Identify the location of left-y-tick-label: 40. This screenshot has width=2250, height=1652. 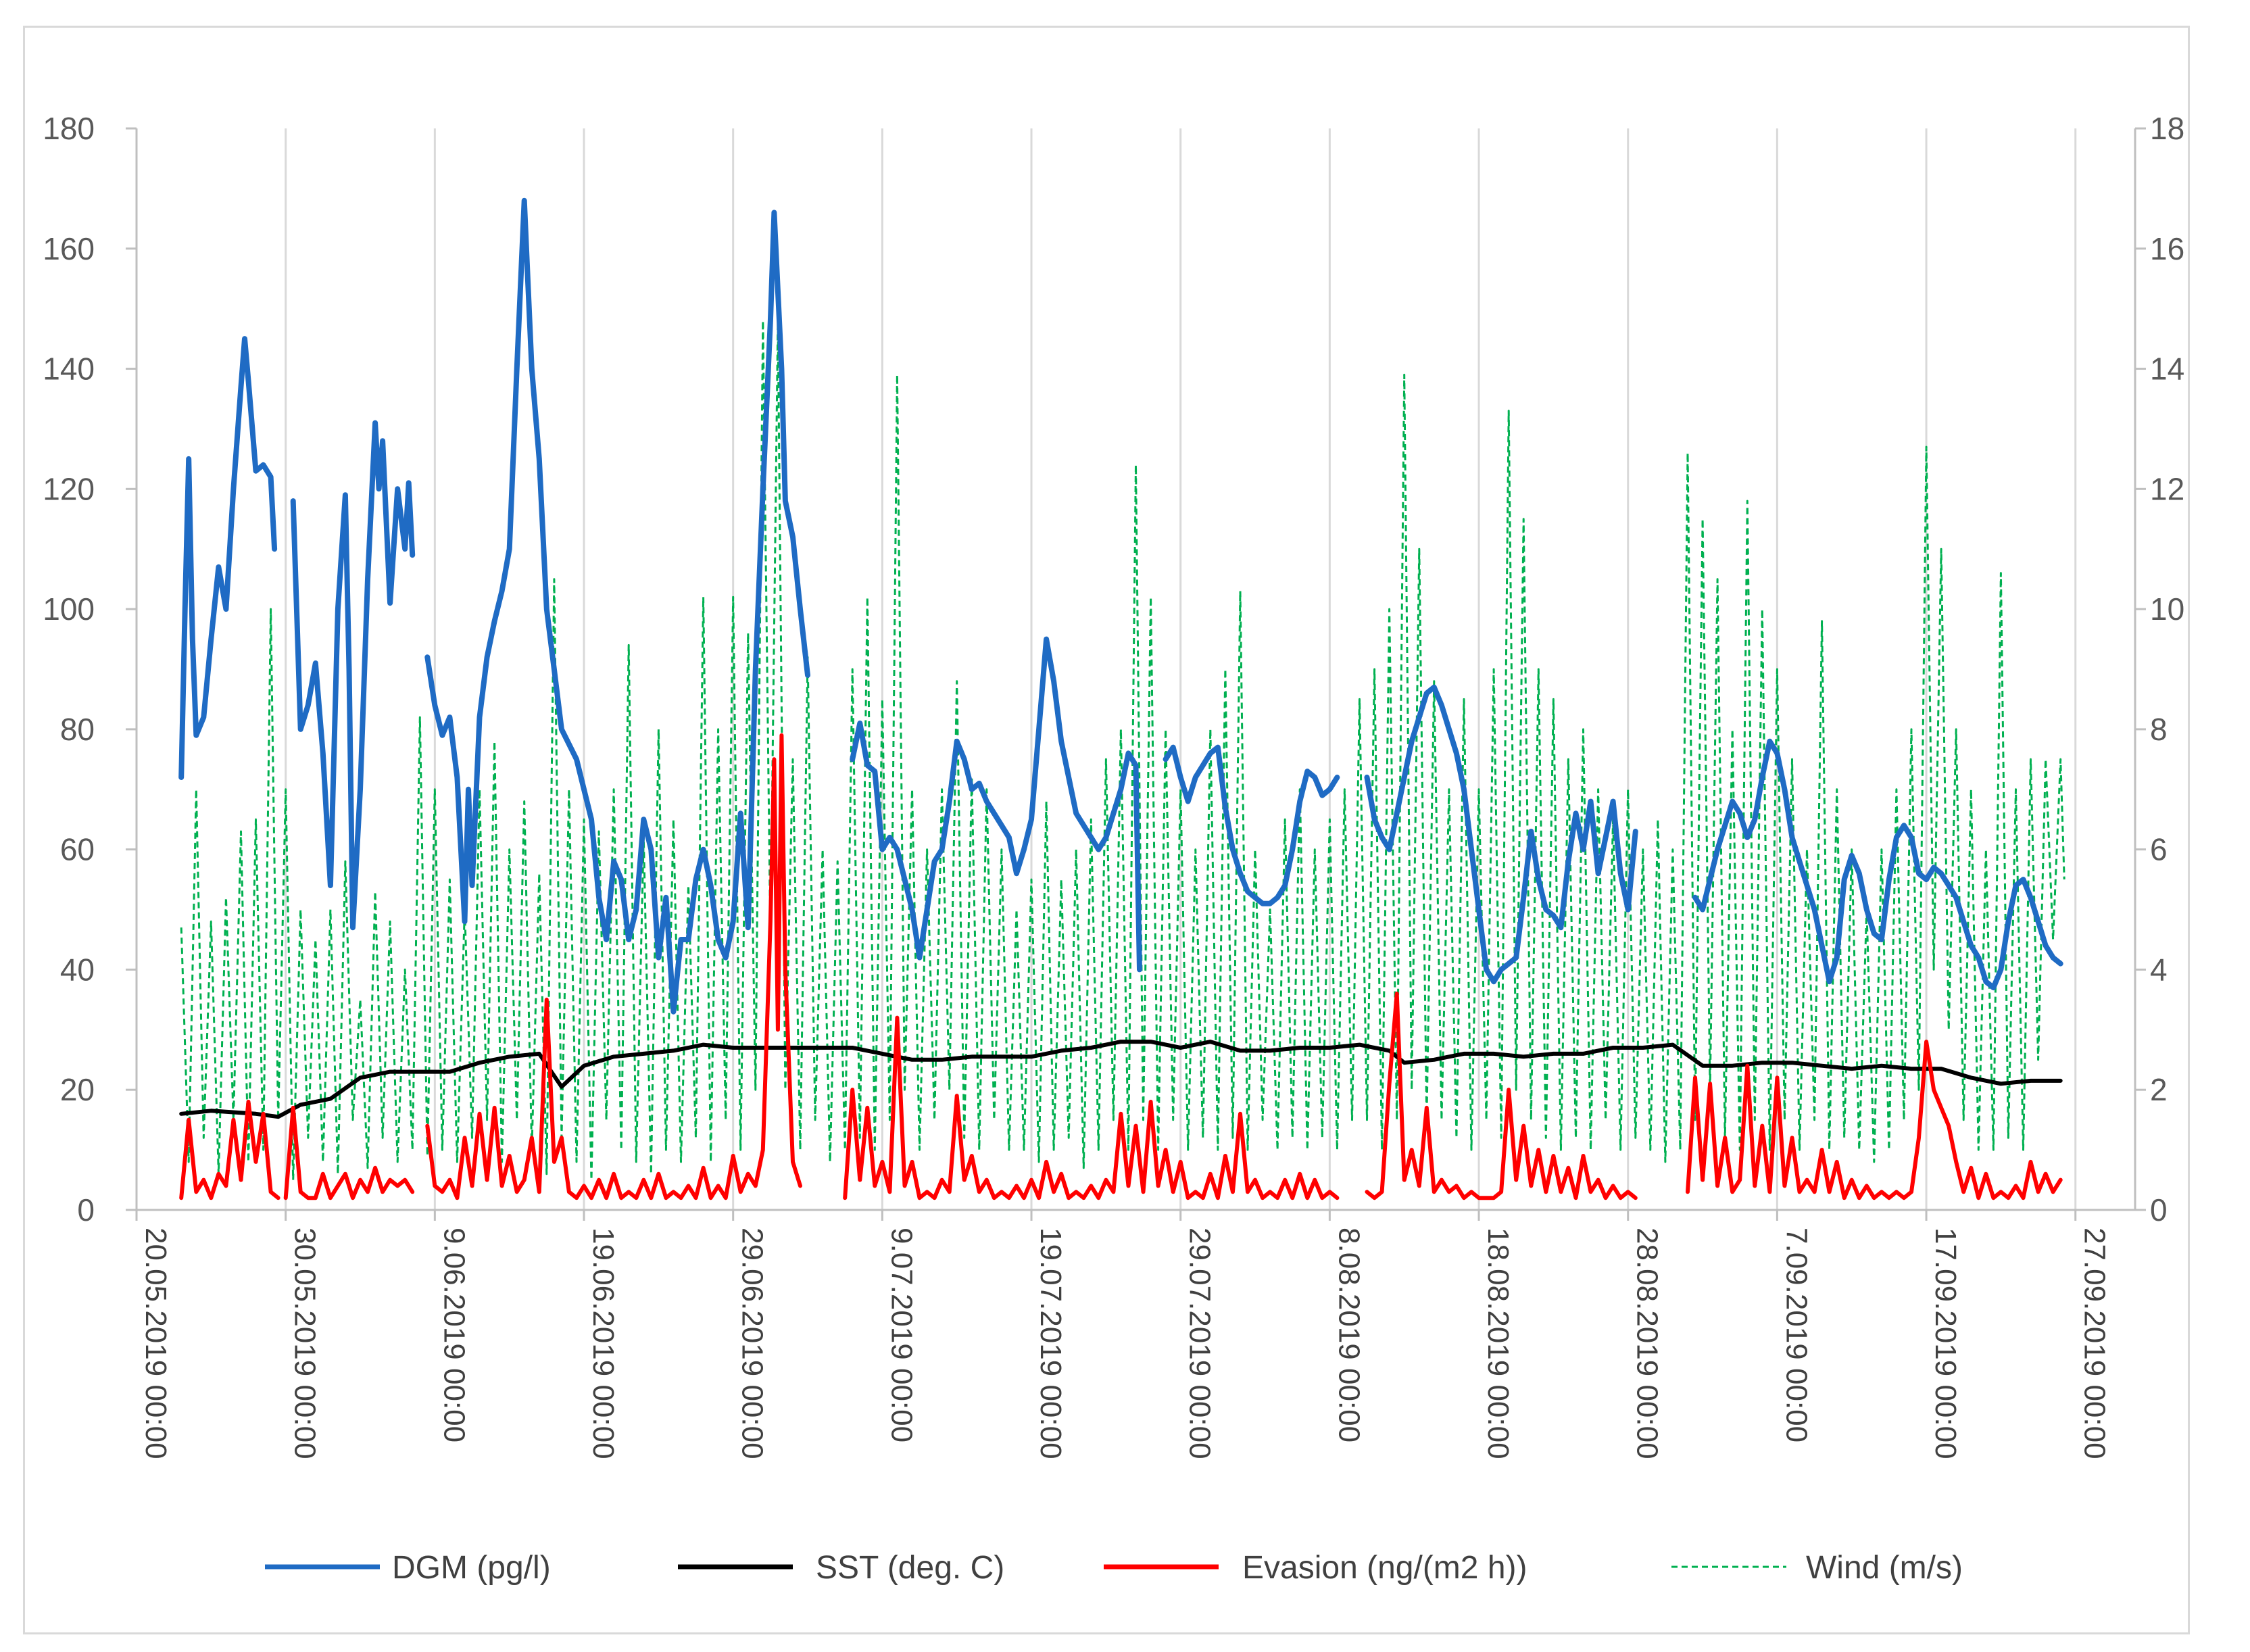
(77, 969).